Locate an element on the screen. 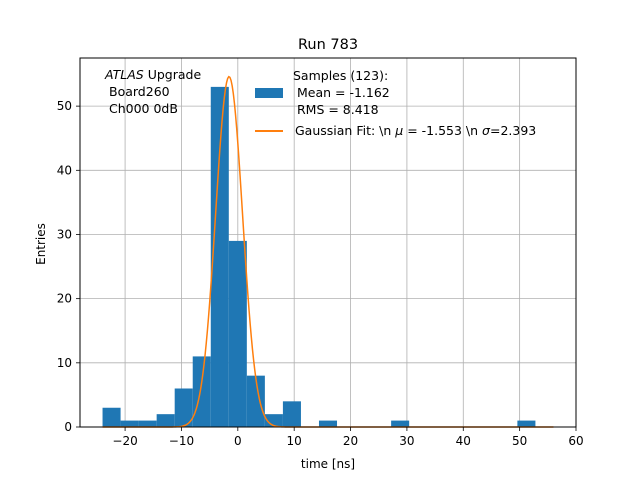  y-axis-ticks: 0 10 20 30 40 50 is located at coordinates (68, 266).